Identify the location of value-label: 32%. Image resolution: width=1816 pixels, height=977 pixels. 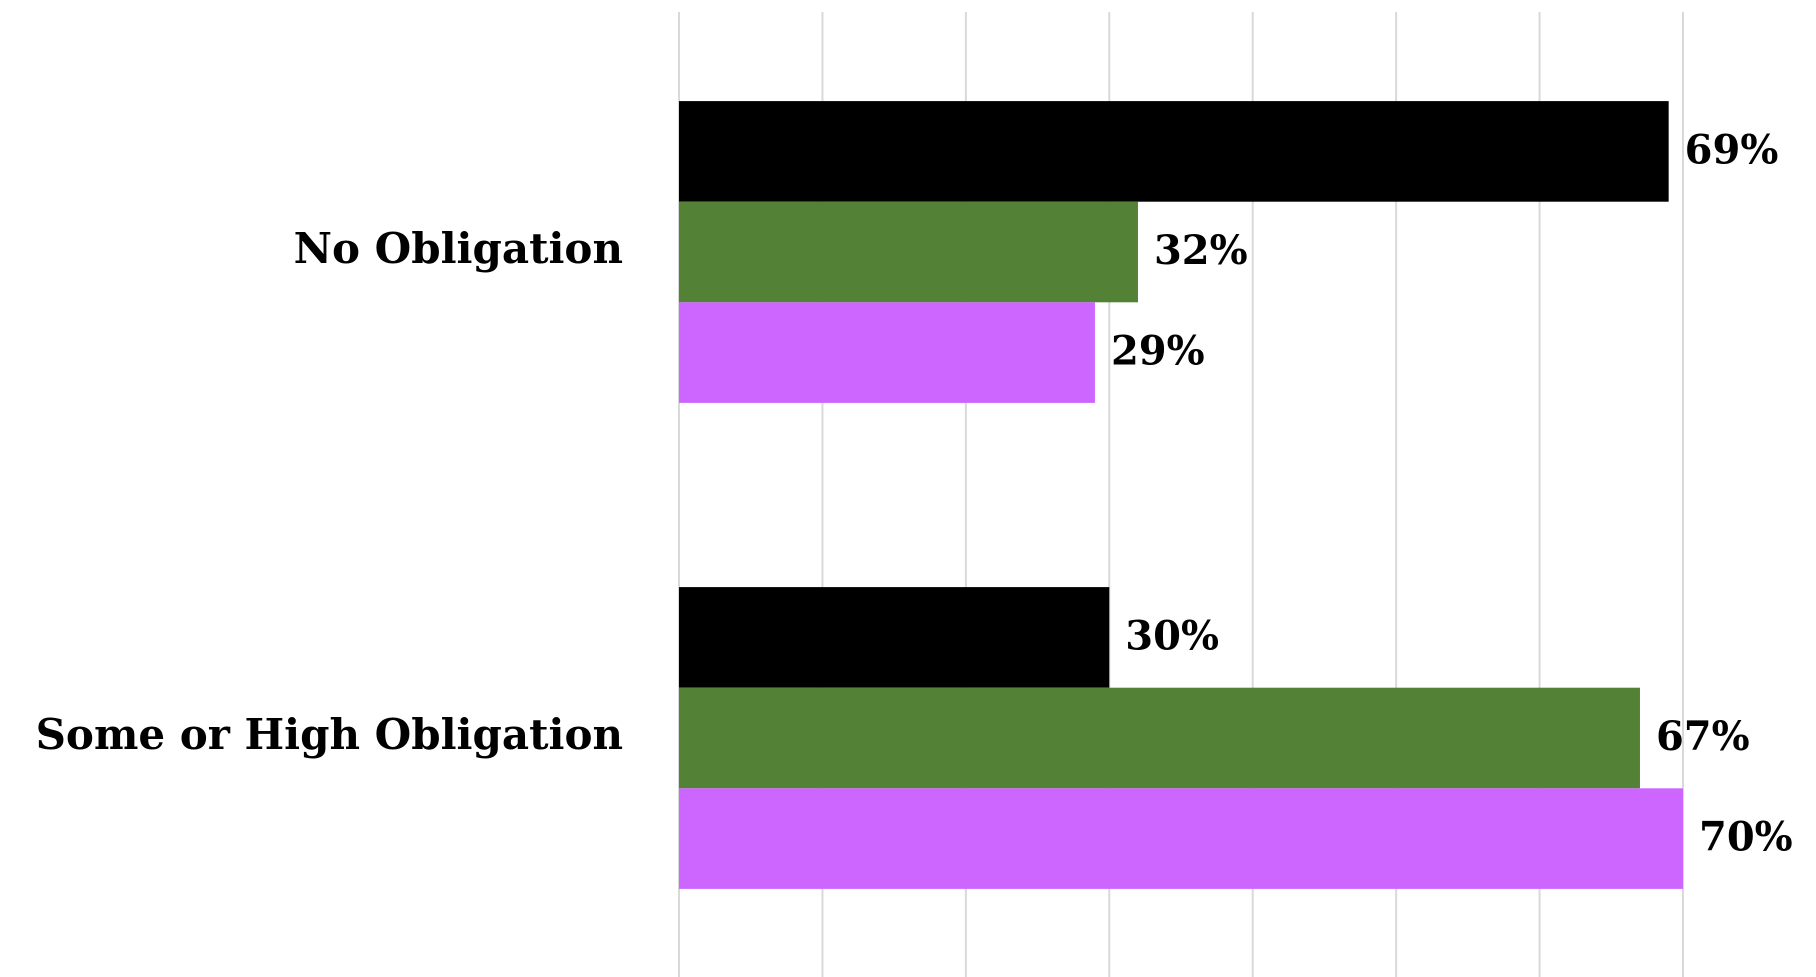
(1201, 250).